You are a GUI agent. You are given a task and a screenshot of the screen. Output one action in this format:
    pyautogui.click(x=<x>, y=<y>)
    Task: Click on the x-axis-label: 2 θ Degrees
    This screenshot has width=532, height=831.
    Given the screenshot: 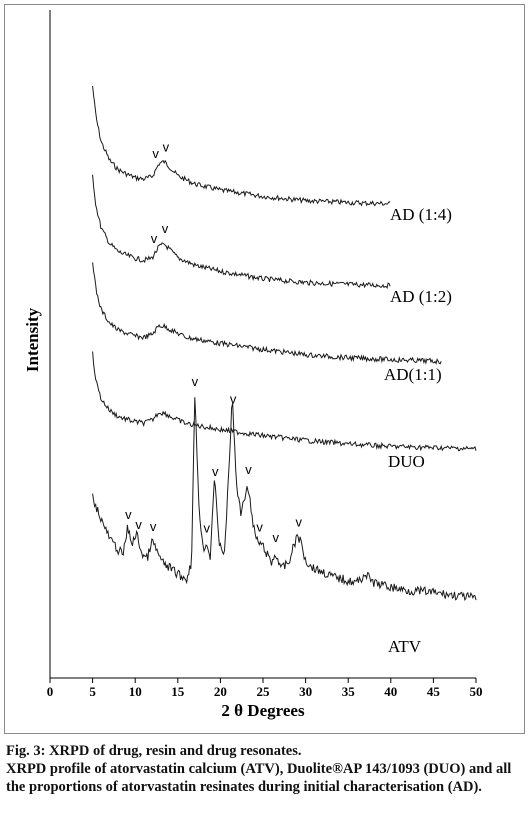 What is the action you would take?
    pyautogui.click(x=263, y=710)
    